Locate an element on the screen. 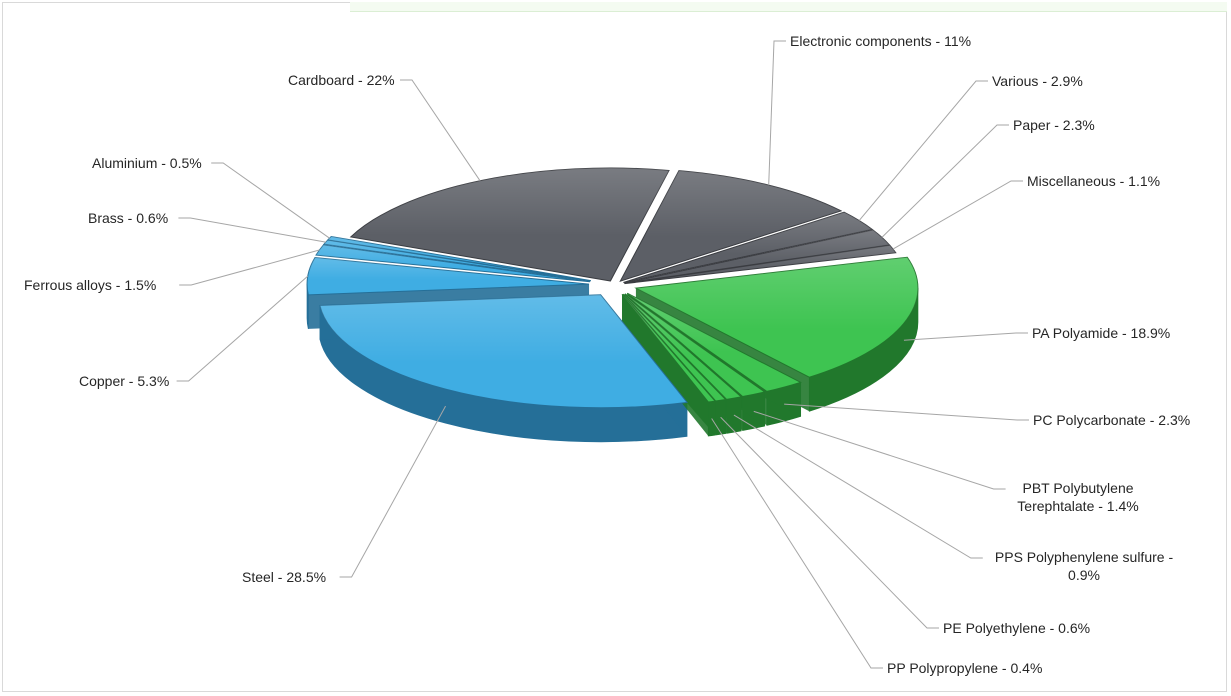  data-label-pe-polyethylene: PE Polyethylene - 0.6% is located at coordinates (1016, 628).